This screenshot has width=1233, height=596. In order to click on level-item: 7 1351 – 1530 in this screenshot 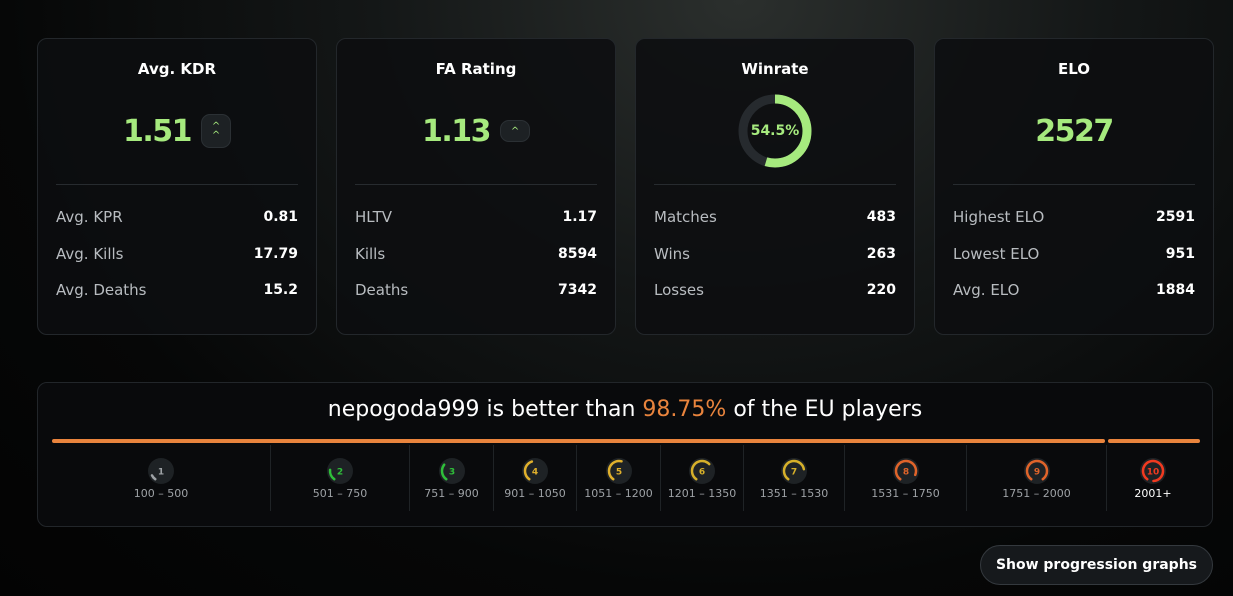, I will do `click(794, 478)`.